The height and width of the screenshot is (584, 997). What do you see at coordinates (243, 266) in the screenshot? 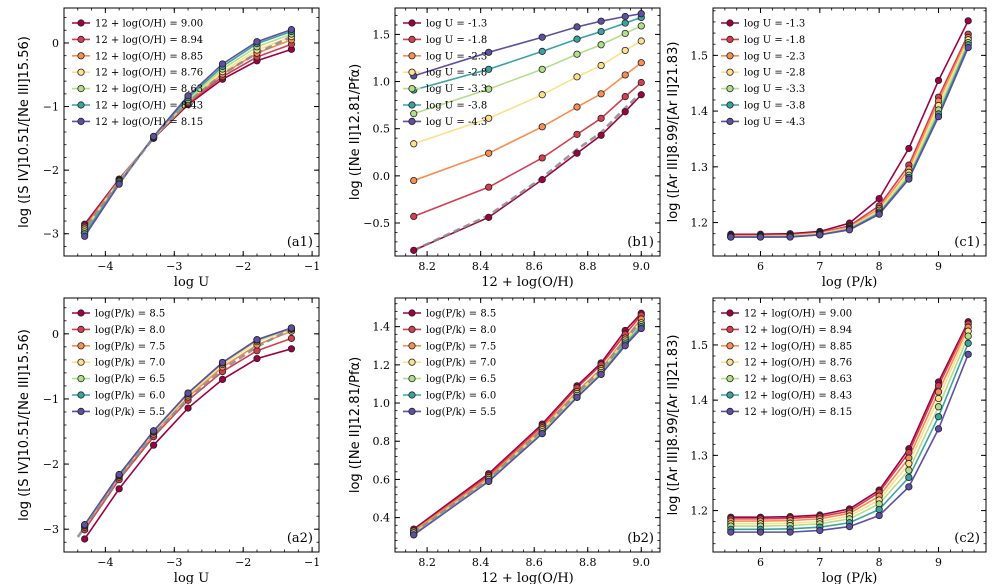
I see `x-tick-label: −2` at bounding box center [243, 266].